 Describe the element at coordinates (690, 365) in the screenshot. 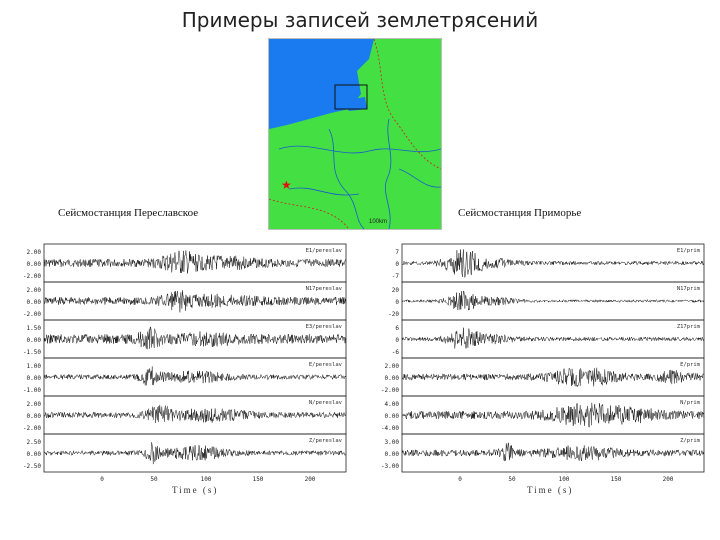

I see `trace-code-label: E/prim` at that location.